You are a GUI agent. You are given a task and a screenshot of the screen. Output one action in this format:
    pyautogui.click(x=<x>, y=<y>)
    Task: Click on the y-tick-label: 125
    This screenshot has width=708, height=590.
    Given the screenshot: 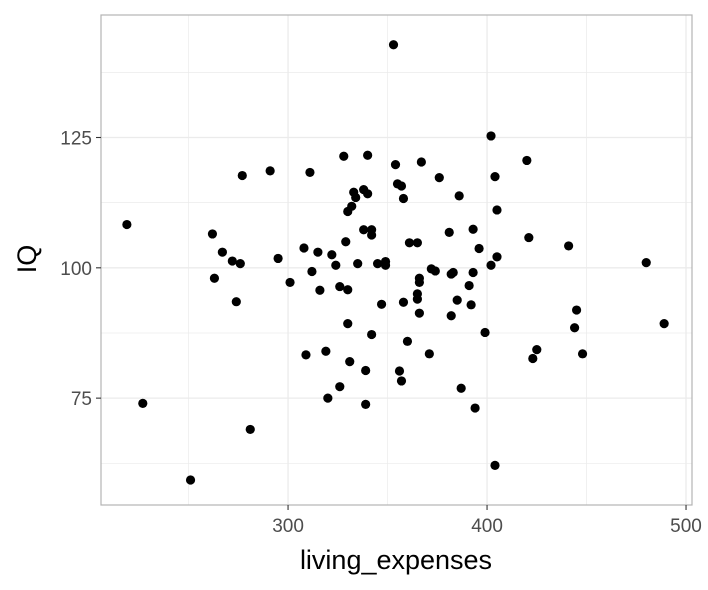 What is the action you would take?
    pyautogui.click(x=76, y=139)
    